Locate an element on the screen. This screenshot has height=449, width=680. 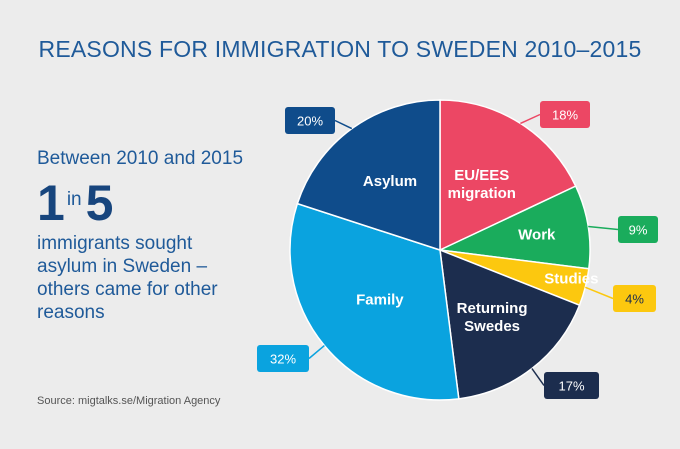
leader-line-eu-ees-migration is located at coordinates (530, 119).